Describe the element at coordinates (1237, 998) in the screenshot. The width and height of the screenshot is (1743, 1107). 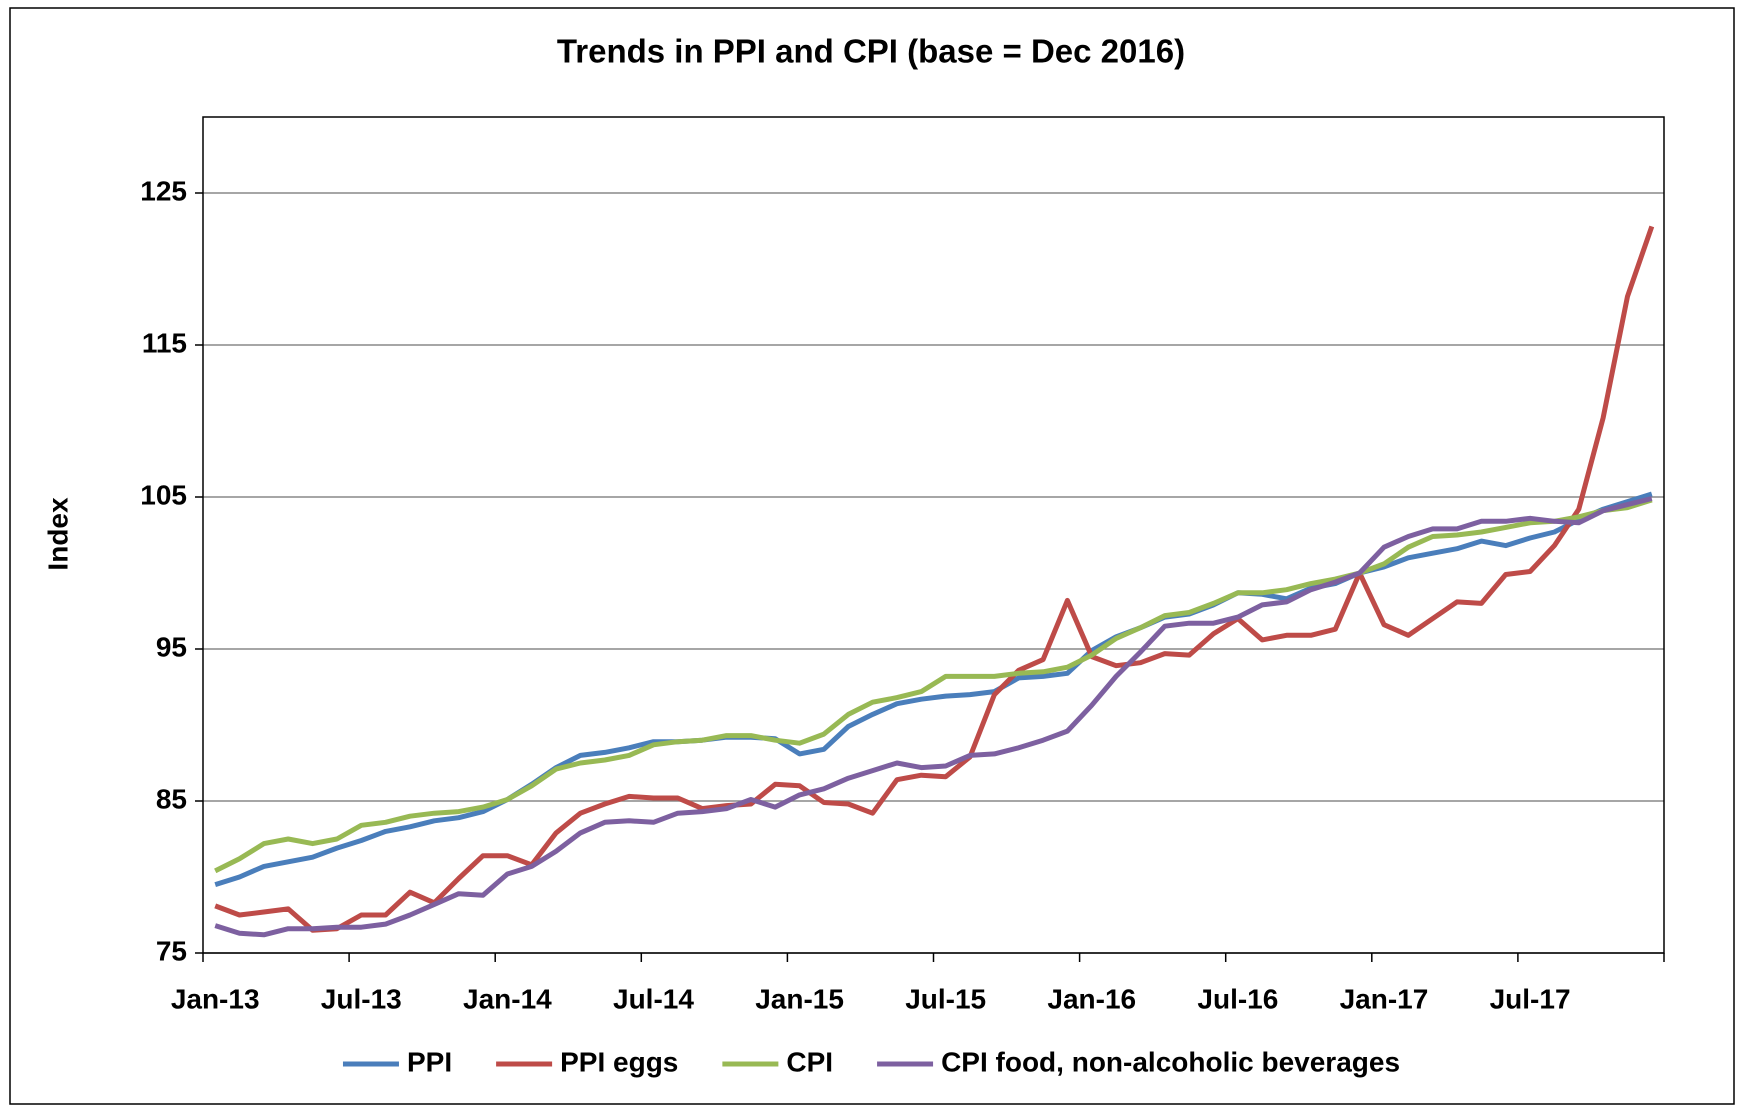
I see `x-tick-label: Jul-16` at that location.